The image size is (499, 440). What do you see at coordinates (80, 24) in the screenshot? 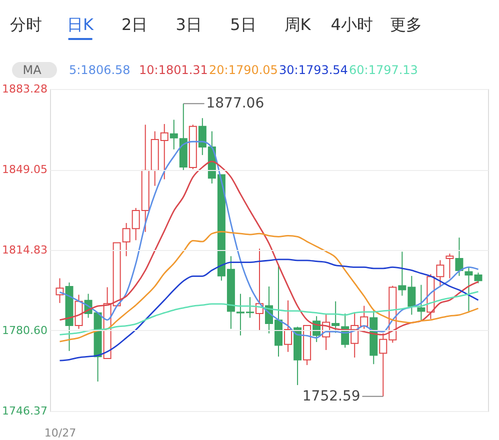
I see `text: 日K` at bounding box center [80, 24].